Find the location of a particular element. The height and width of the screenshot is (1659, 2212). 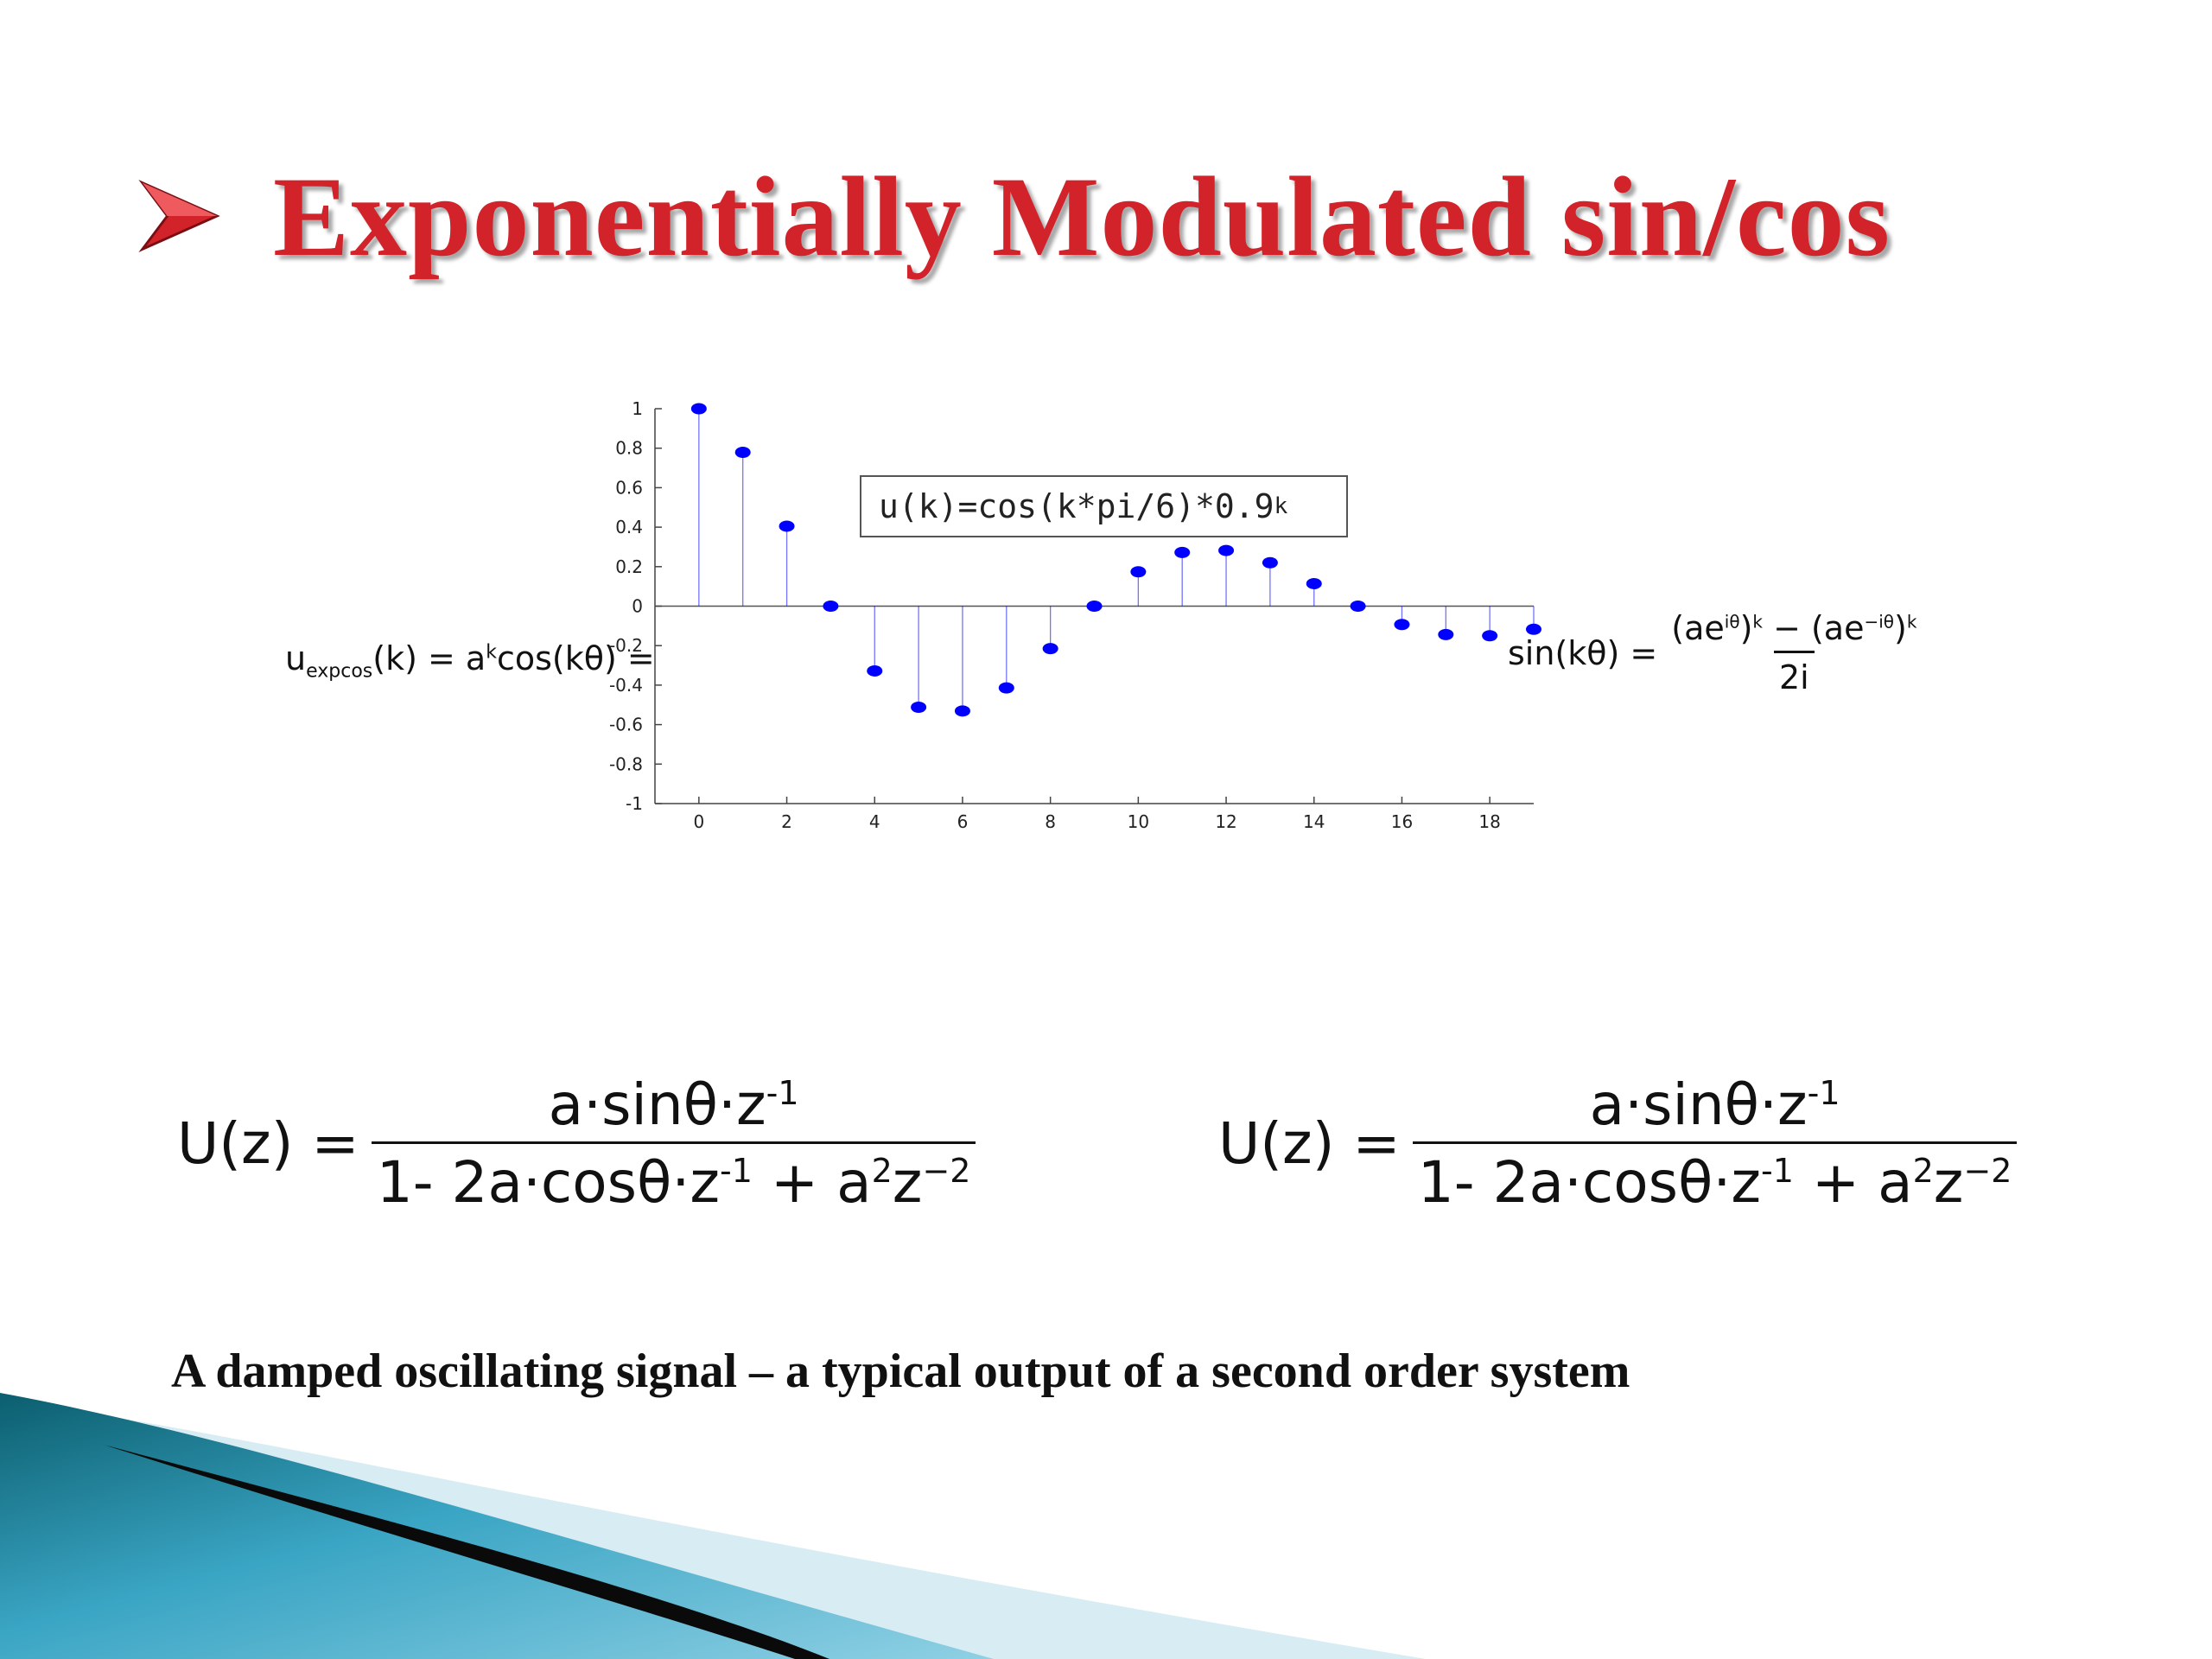

x-tick-label: 2 is located at coordinates (786, 821).